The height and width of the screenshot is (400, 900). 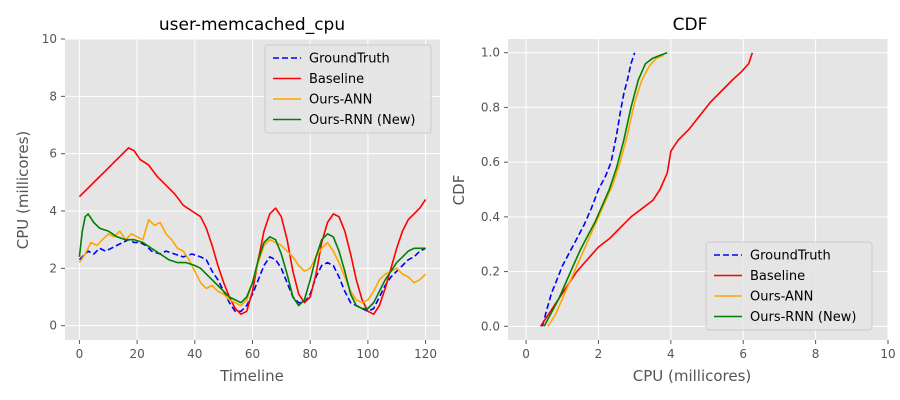 I want to click on x-tick-label: 20, so click(x=136, y=354).